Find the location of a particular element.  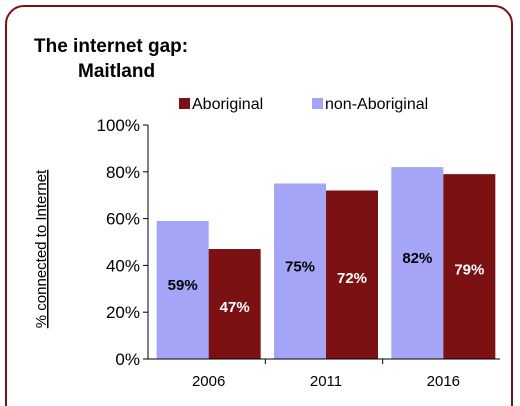

bar-non-aboriginal-2011 is located at coordinates (300, 271).